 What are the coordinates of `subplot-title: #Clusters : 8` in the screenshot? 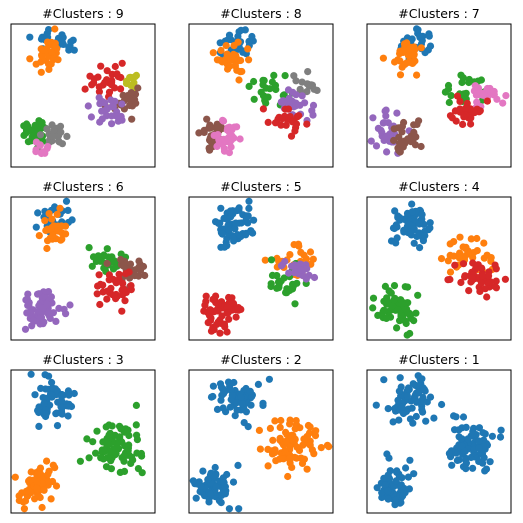 It's located at (261, 13).